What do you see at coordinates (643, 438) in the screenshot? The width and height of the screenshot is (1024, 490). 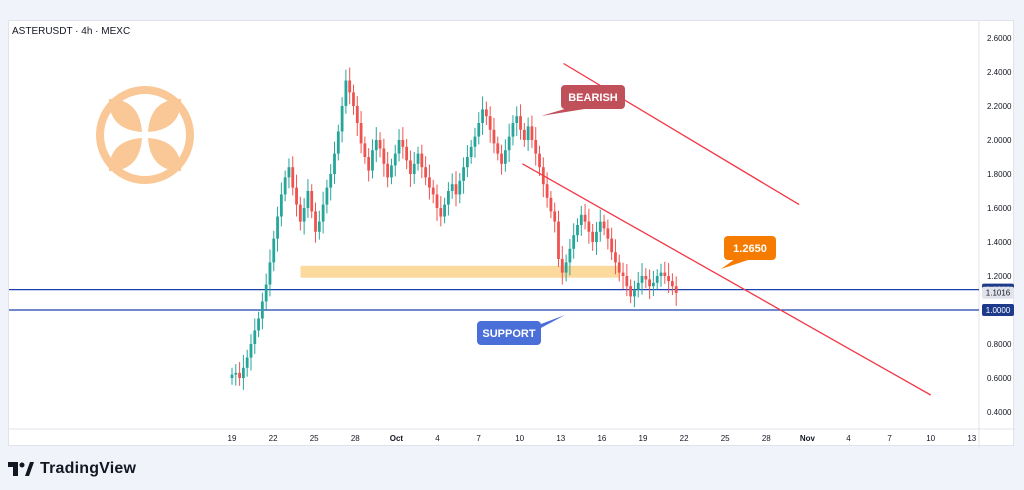 I see `x-tick-label: 19` at bounding box center [643, 438].